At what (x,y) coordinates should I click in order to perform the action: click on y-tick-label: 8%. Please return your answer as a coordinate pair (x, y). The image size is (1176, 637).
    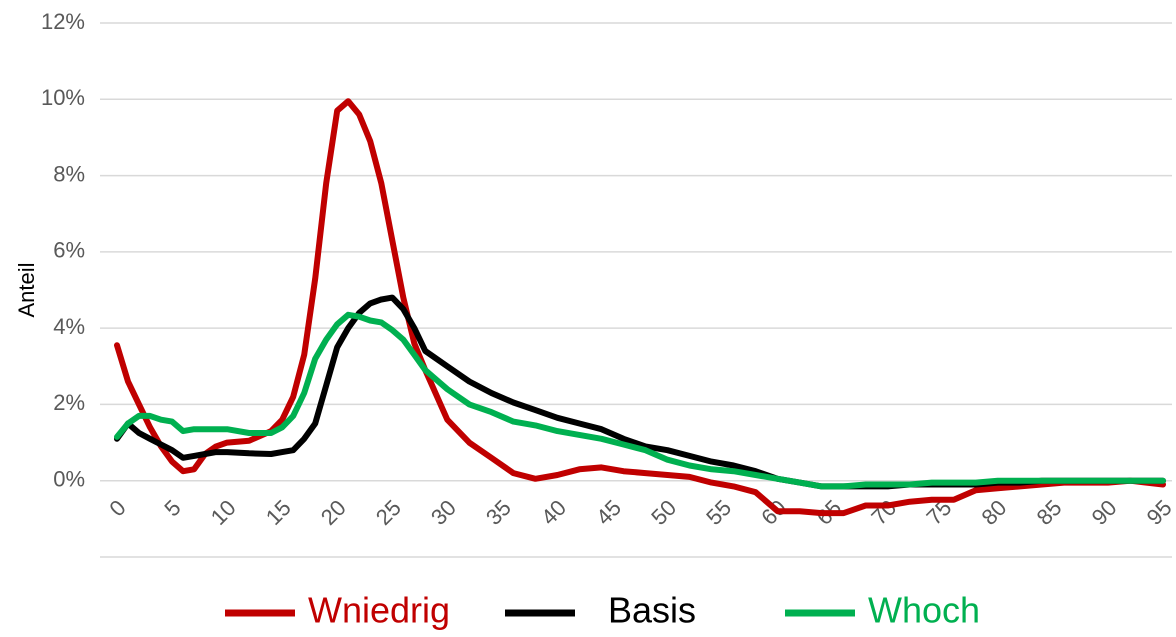
    Looking at the image, I should click on (69, 173).